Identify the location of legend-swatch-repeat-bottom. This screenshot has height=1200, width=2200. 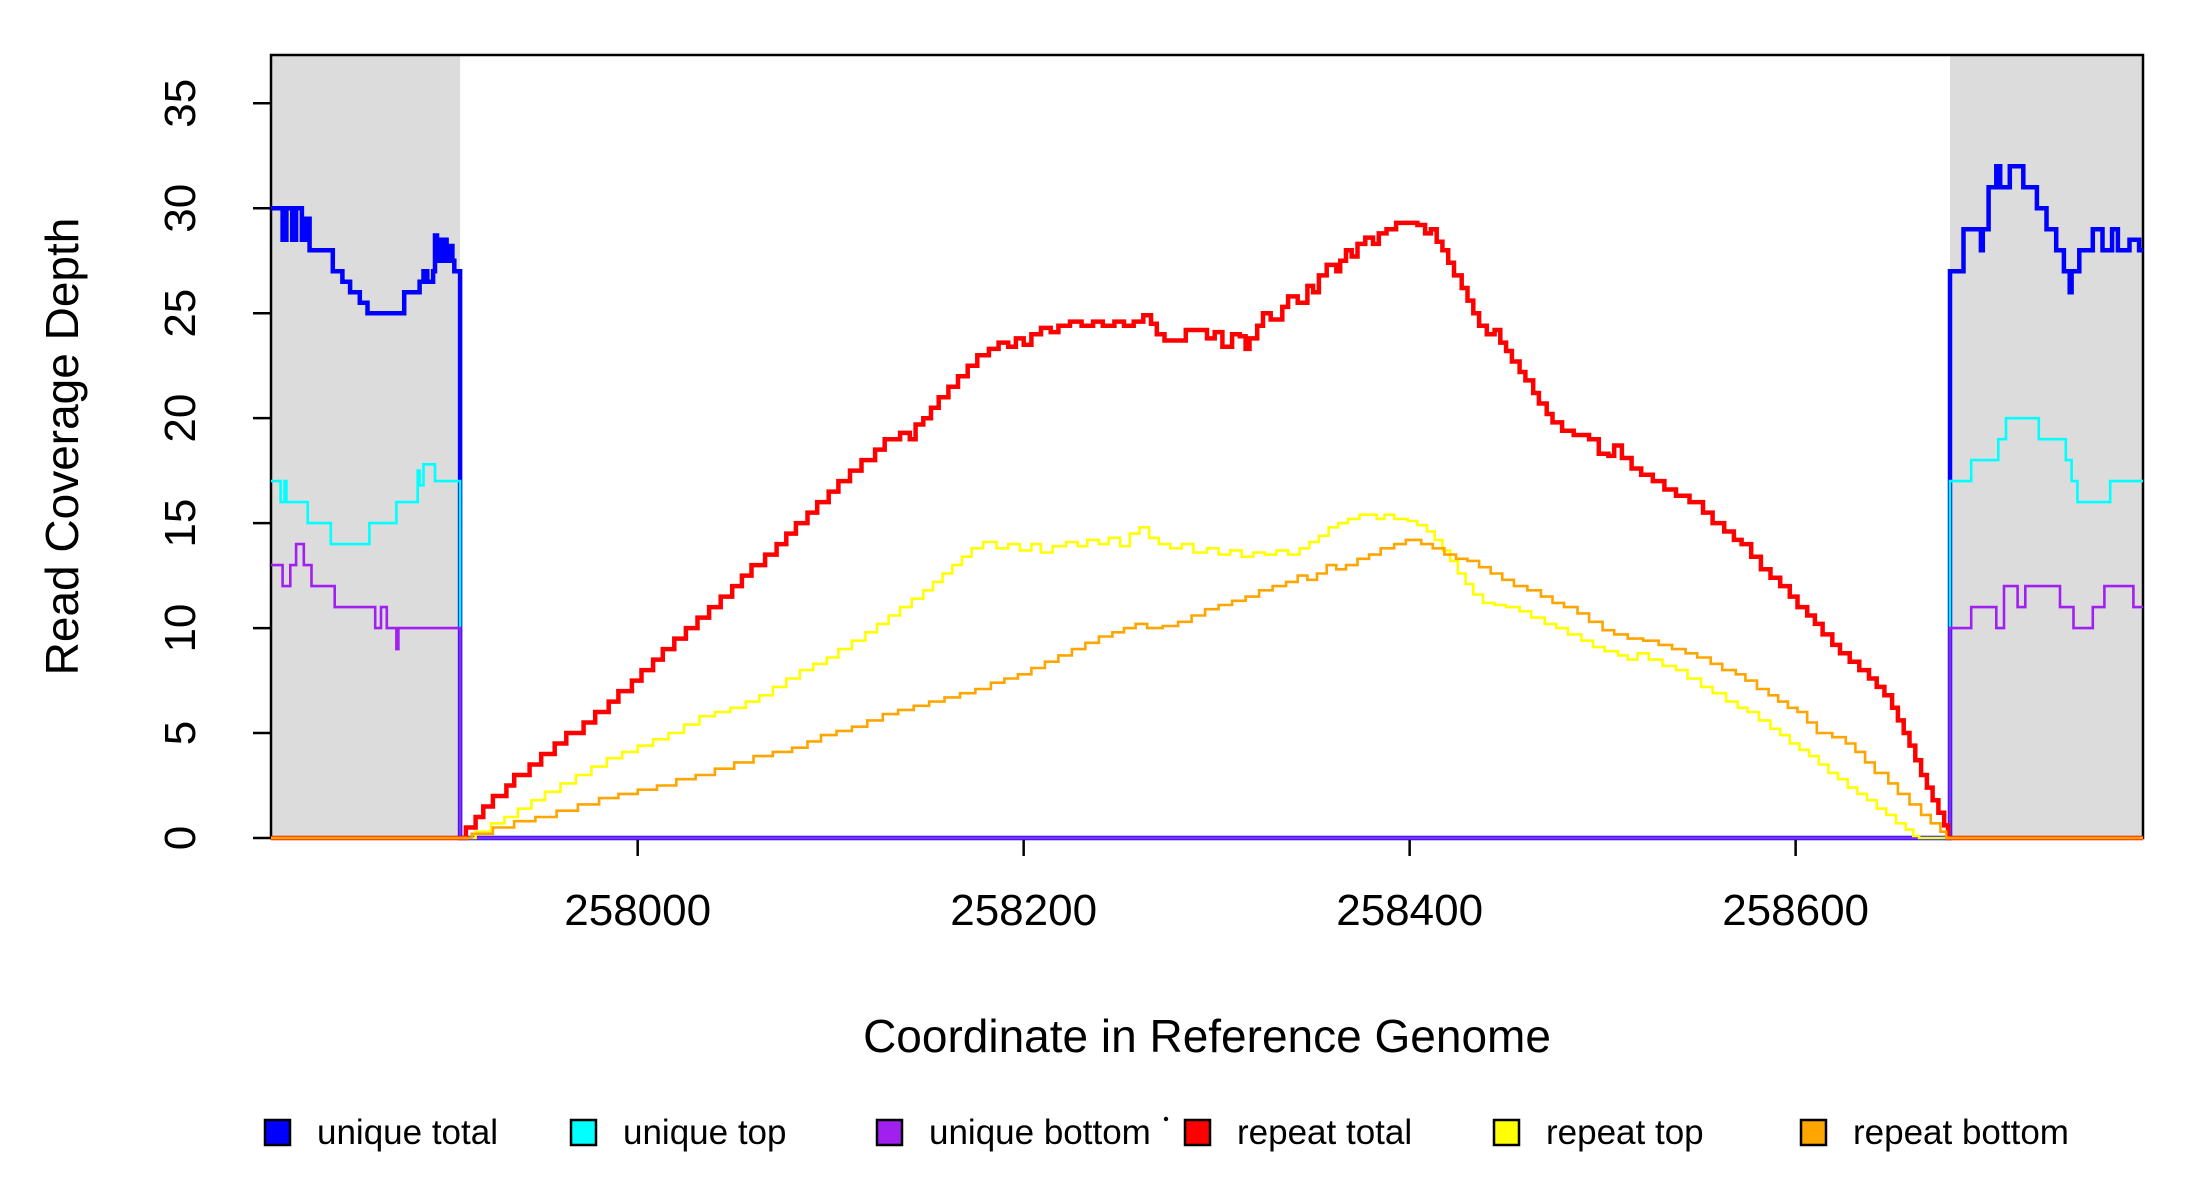
(1813, 1132).